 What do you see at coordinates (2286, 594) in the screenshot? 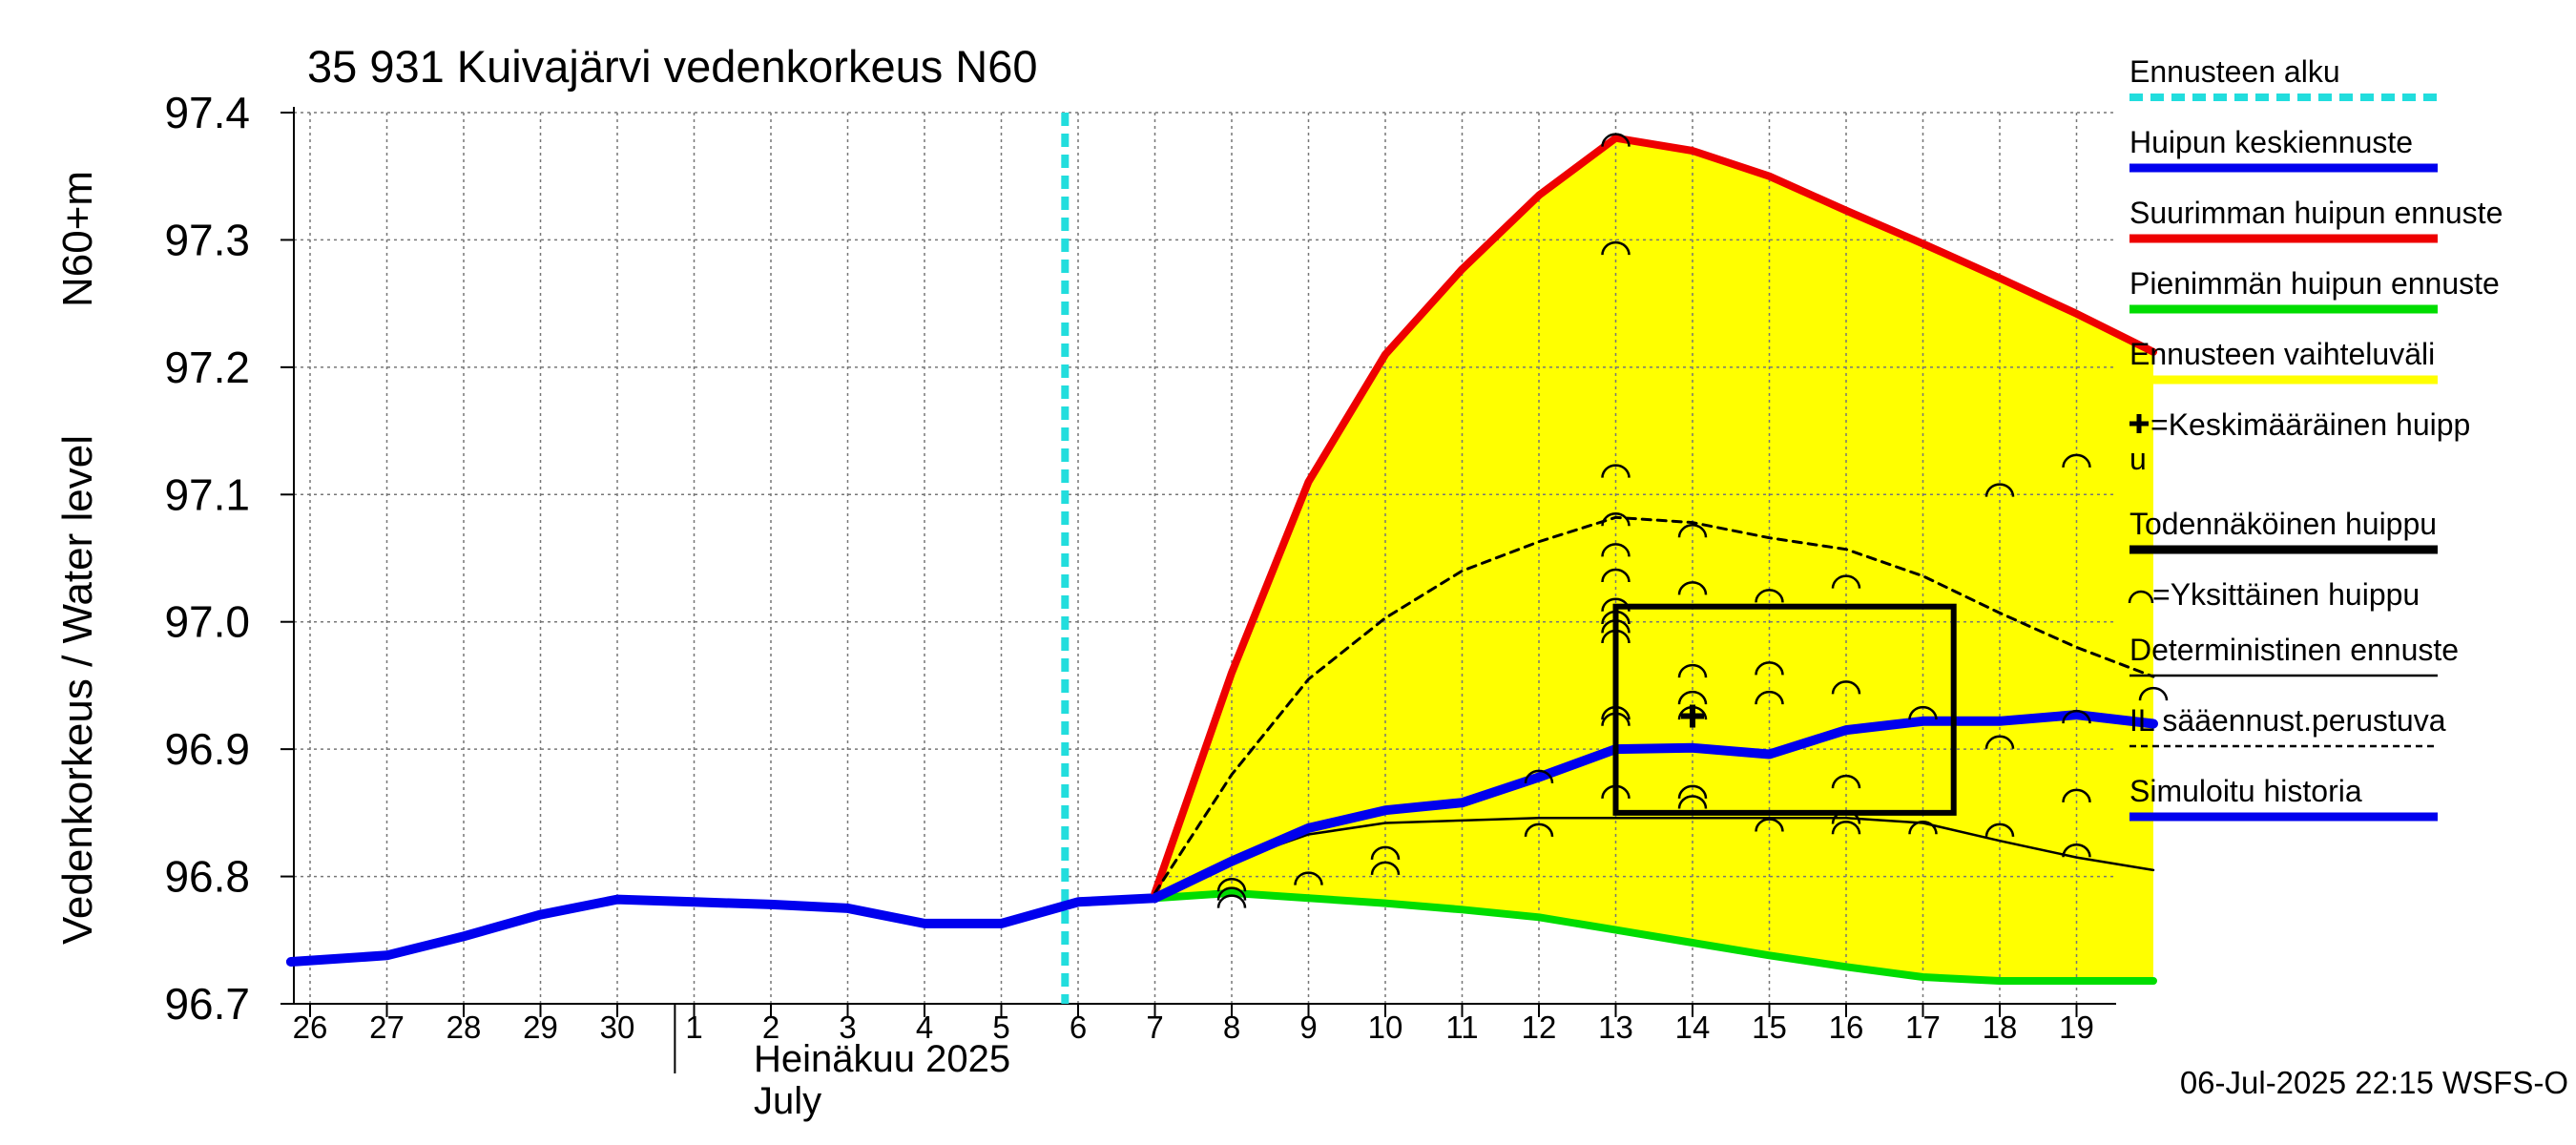
I see `legend-label: =Yksittäinen huippu` at bounding box center [2286, 594].